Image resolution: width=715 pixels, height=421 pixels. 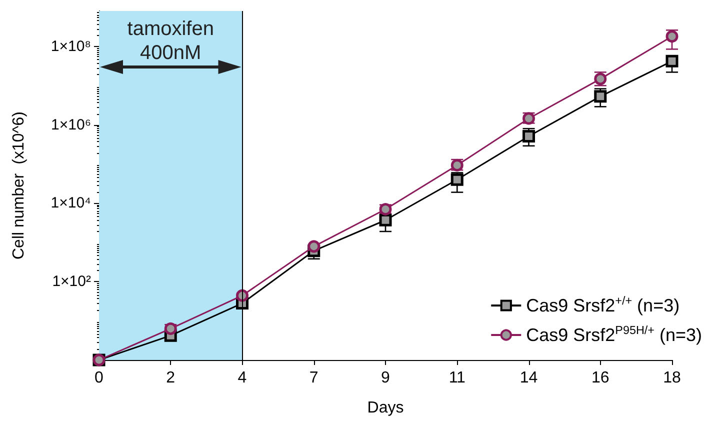 I want to click on y-tick-label: 1×10², so click(x=71, y=281).